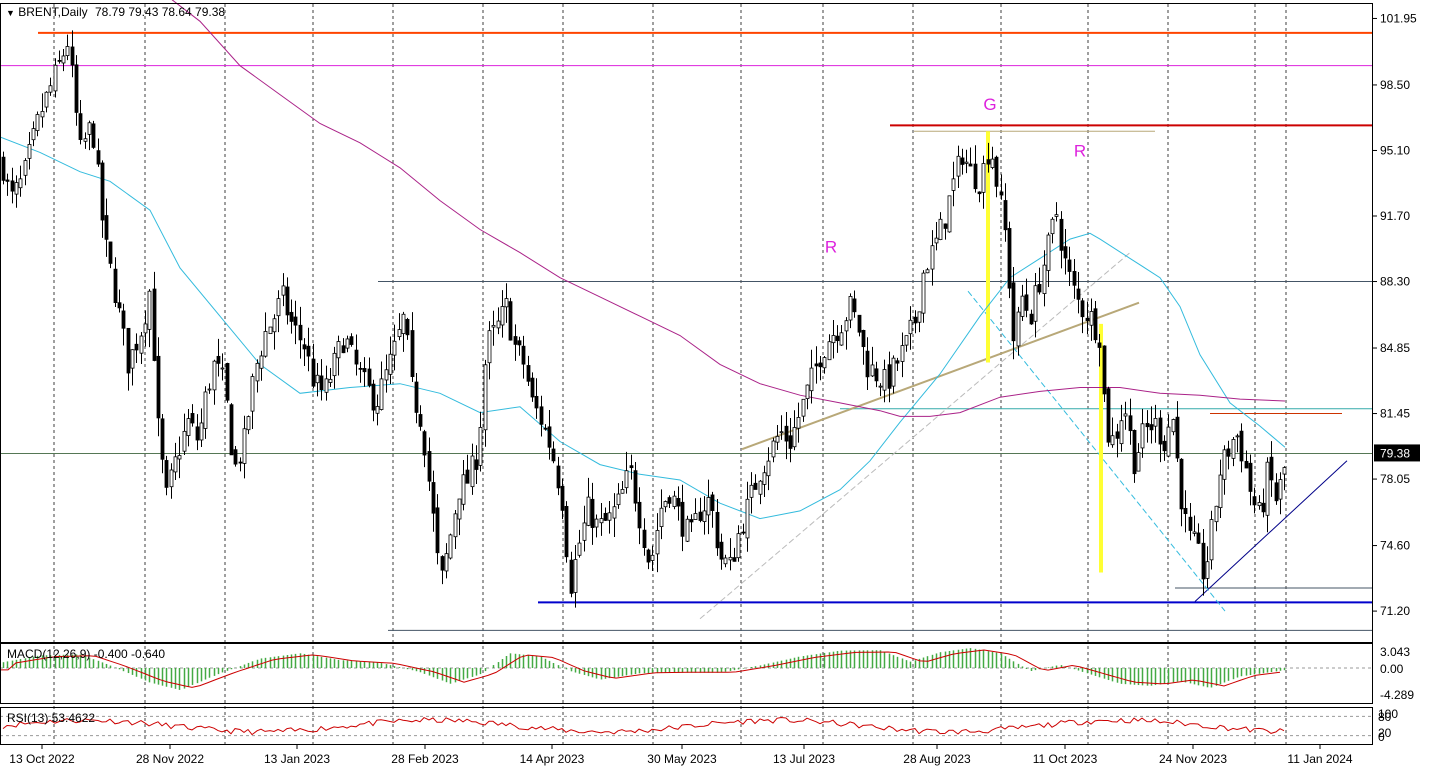  I want to click on x-tick-label: 11 Oct 2023, so click(1065, 759).